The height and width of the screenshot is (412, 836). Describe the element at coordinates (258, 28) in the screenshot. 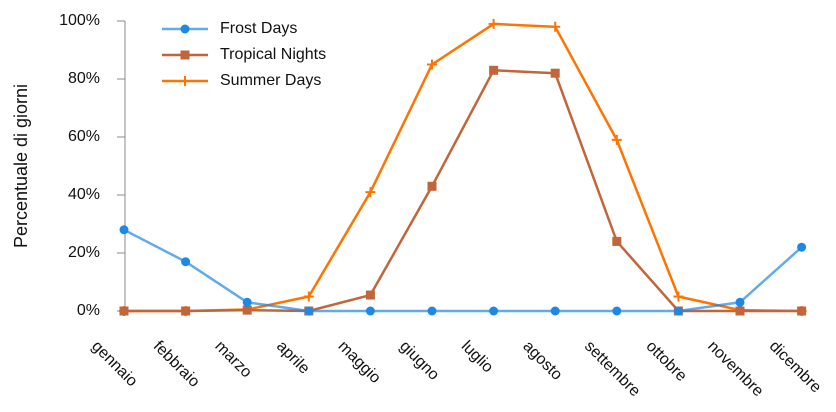

I see `legend-label: Frost Days` at that location.